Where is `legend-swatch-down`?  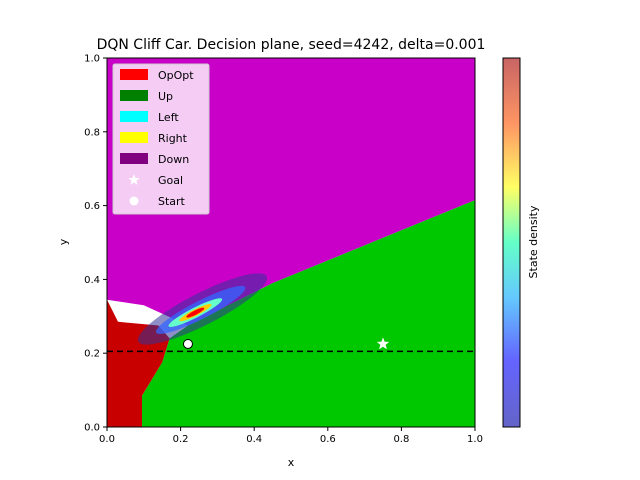
legend-swatch-down is located at coordinates (134, 158).